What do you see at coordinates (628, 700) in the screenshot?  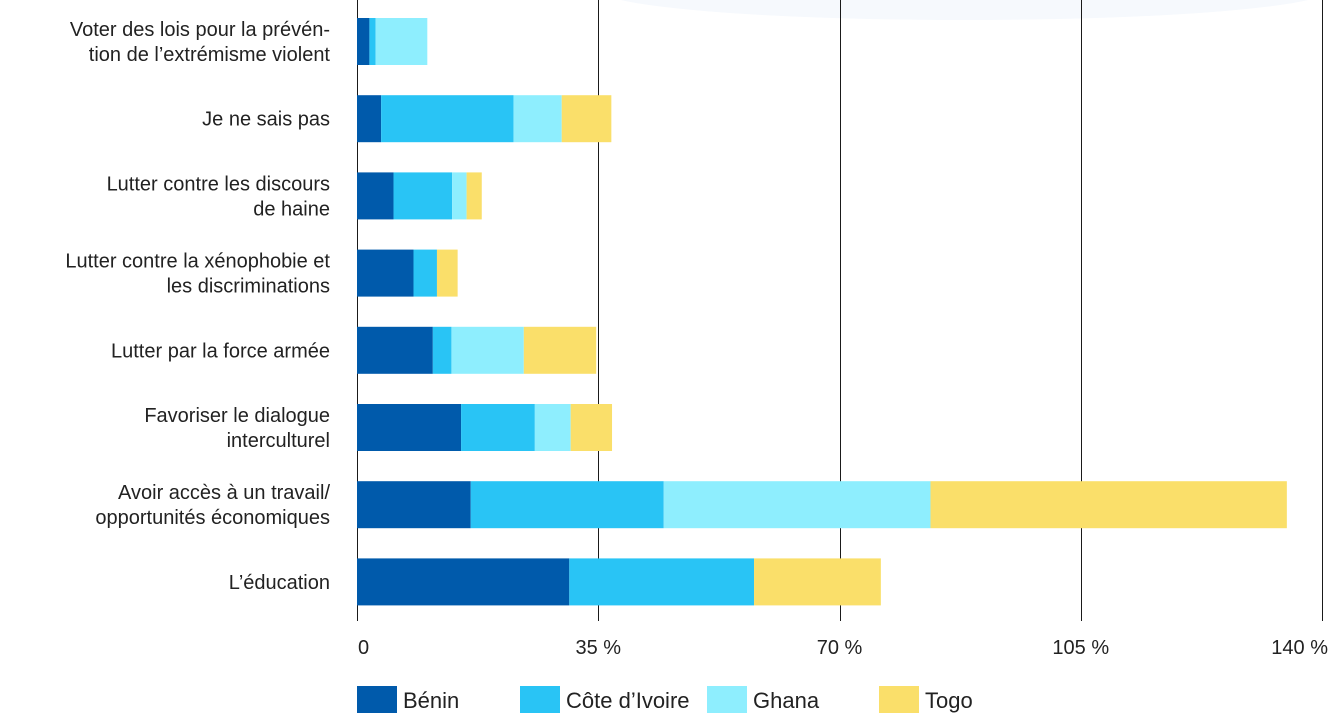 I see `legend-label: Côte d’Ivoire` at bounding box center [628, 700].